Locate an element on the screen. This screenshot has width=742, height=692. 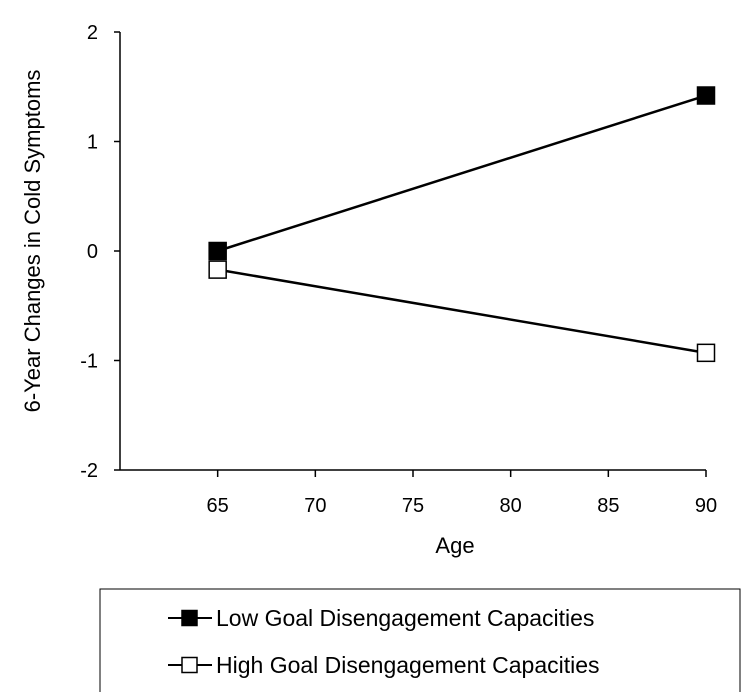
x-tick-label: 65 is located at coordinates (218, 506).